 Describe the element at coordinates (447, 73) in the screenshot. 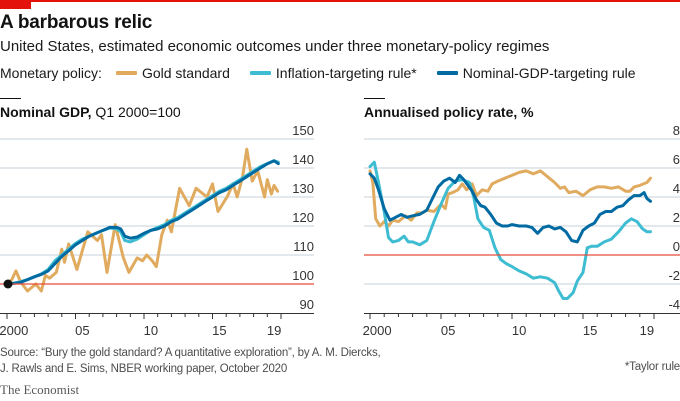

I see `legend-swatch-ngdp` at that location.